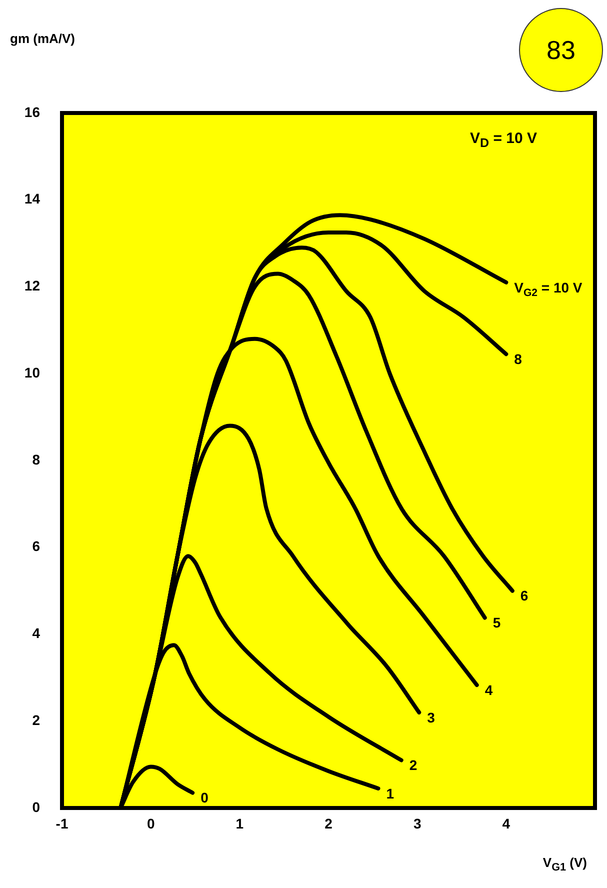 Image resolution: width=607 pixels, height=888 pixels. What do you see at coordinates (32, 198) in the screenshot?
I see `y-tick-label: 14` at bounding box center [32, 198].